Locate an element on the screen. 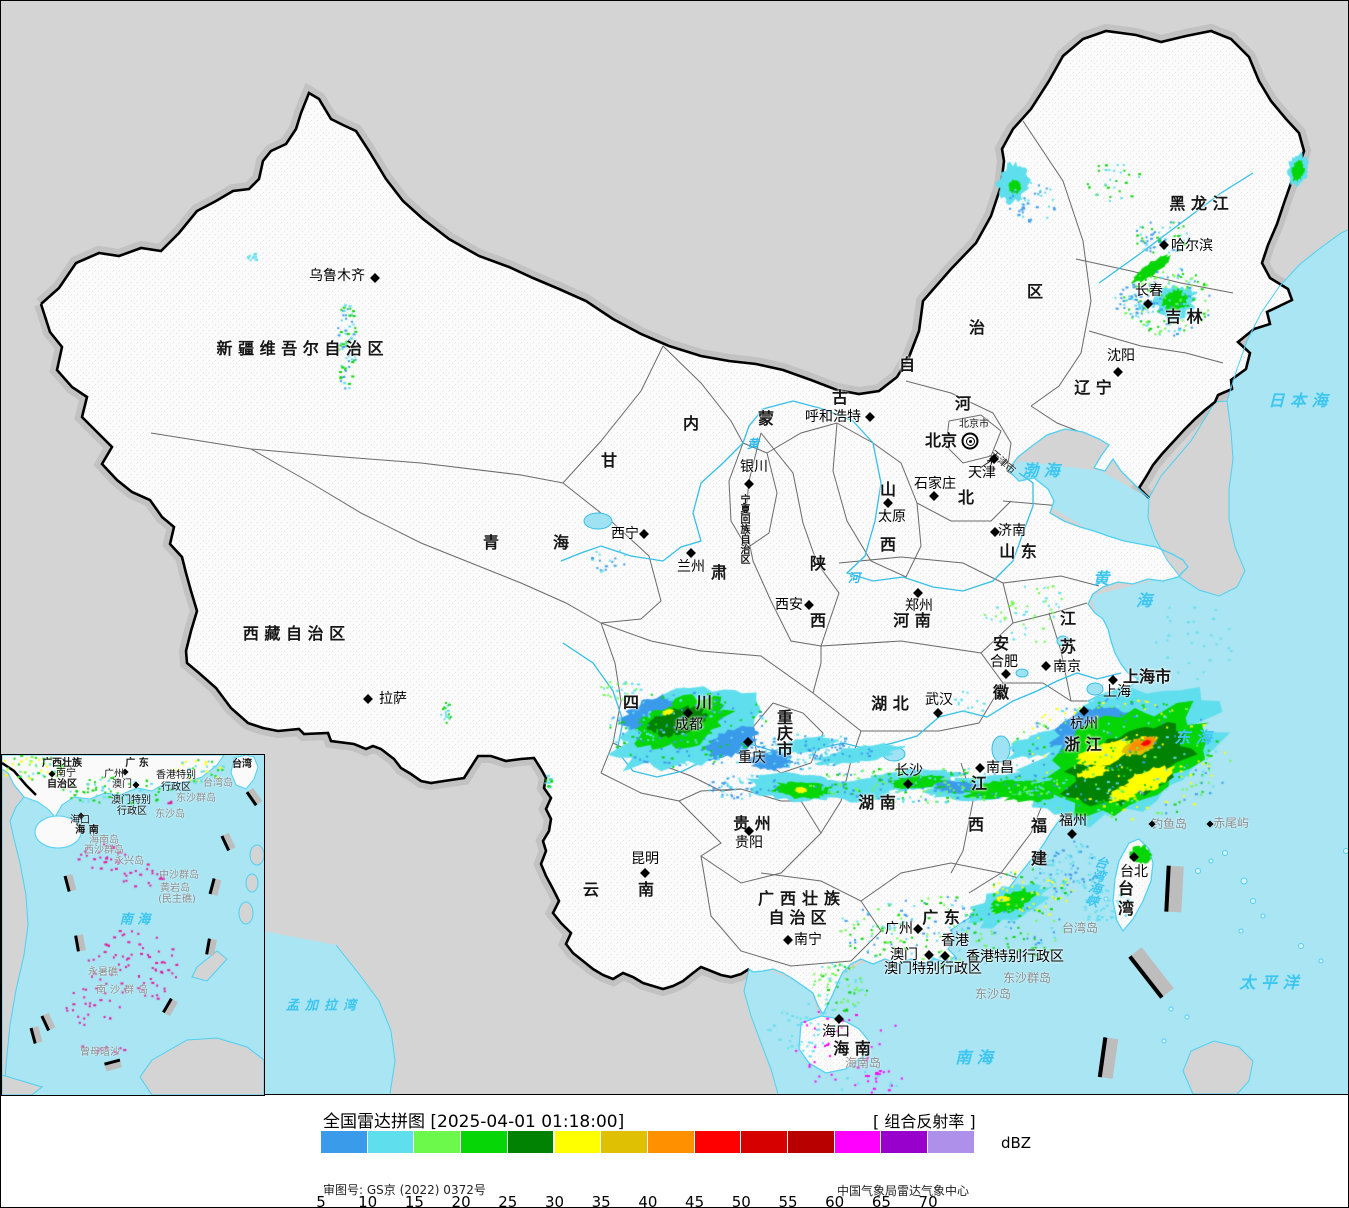 Image resolution: width=1349 pixels, height=1208 pixels. province-label: 台湾 is located at coordinates (242, 764).